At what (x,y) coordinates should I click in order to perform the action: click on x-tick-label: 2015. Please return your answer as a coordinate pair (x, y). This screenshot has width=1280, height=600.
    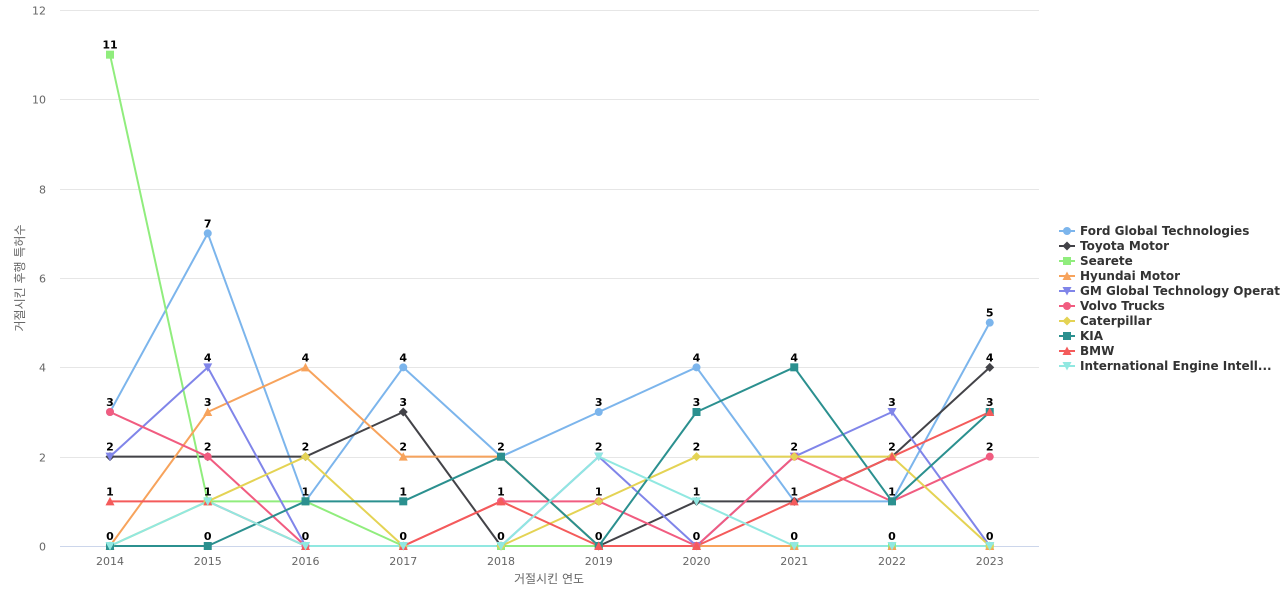
    Looking at the image, I should click on (208, 561).